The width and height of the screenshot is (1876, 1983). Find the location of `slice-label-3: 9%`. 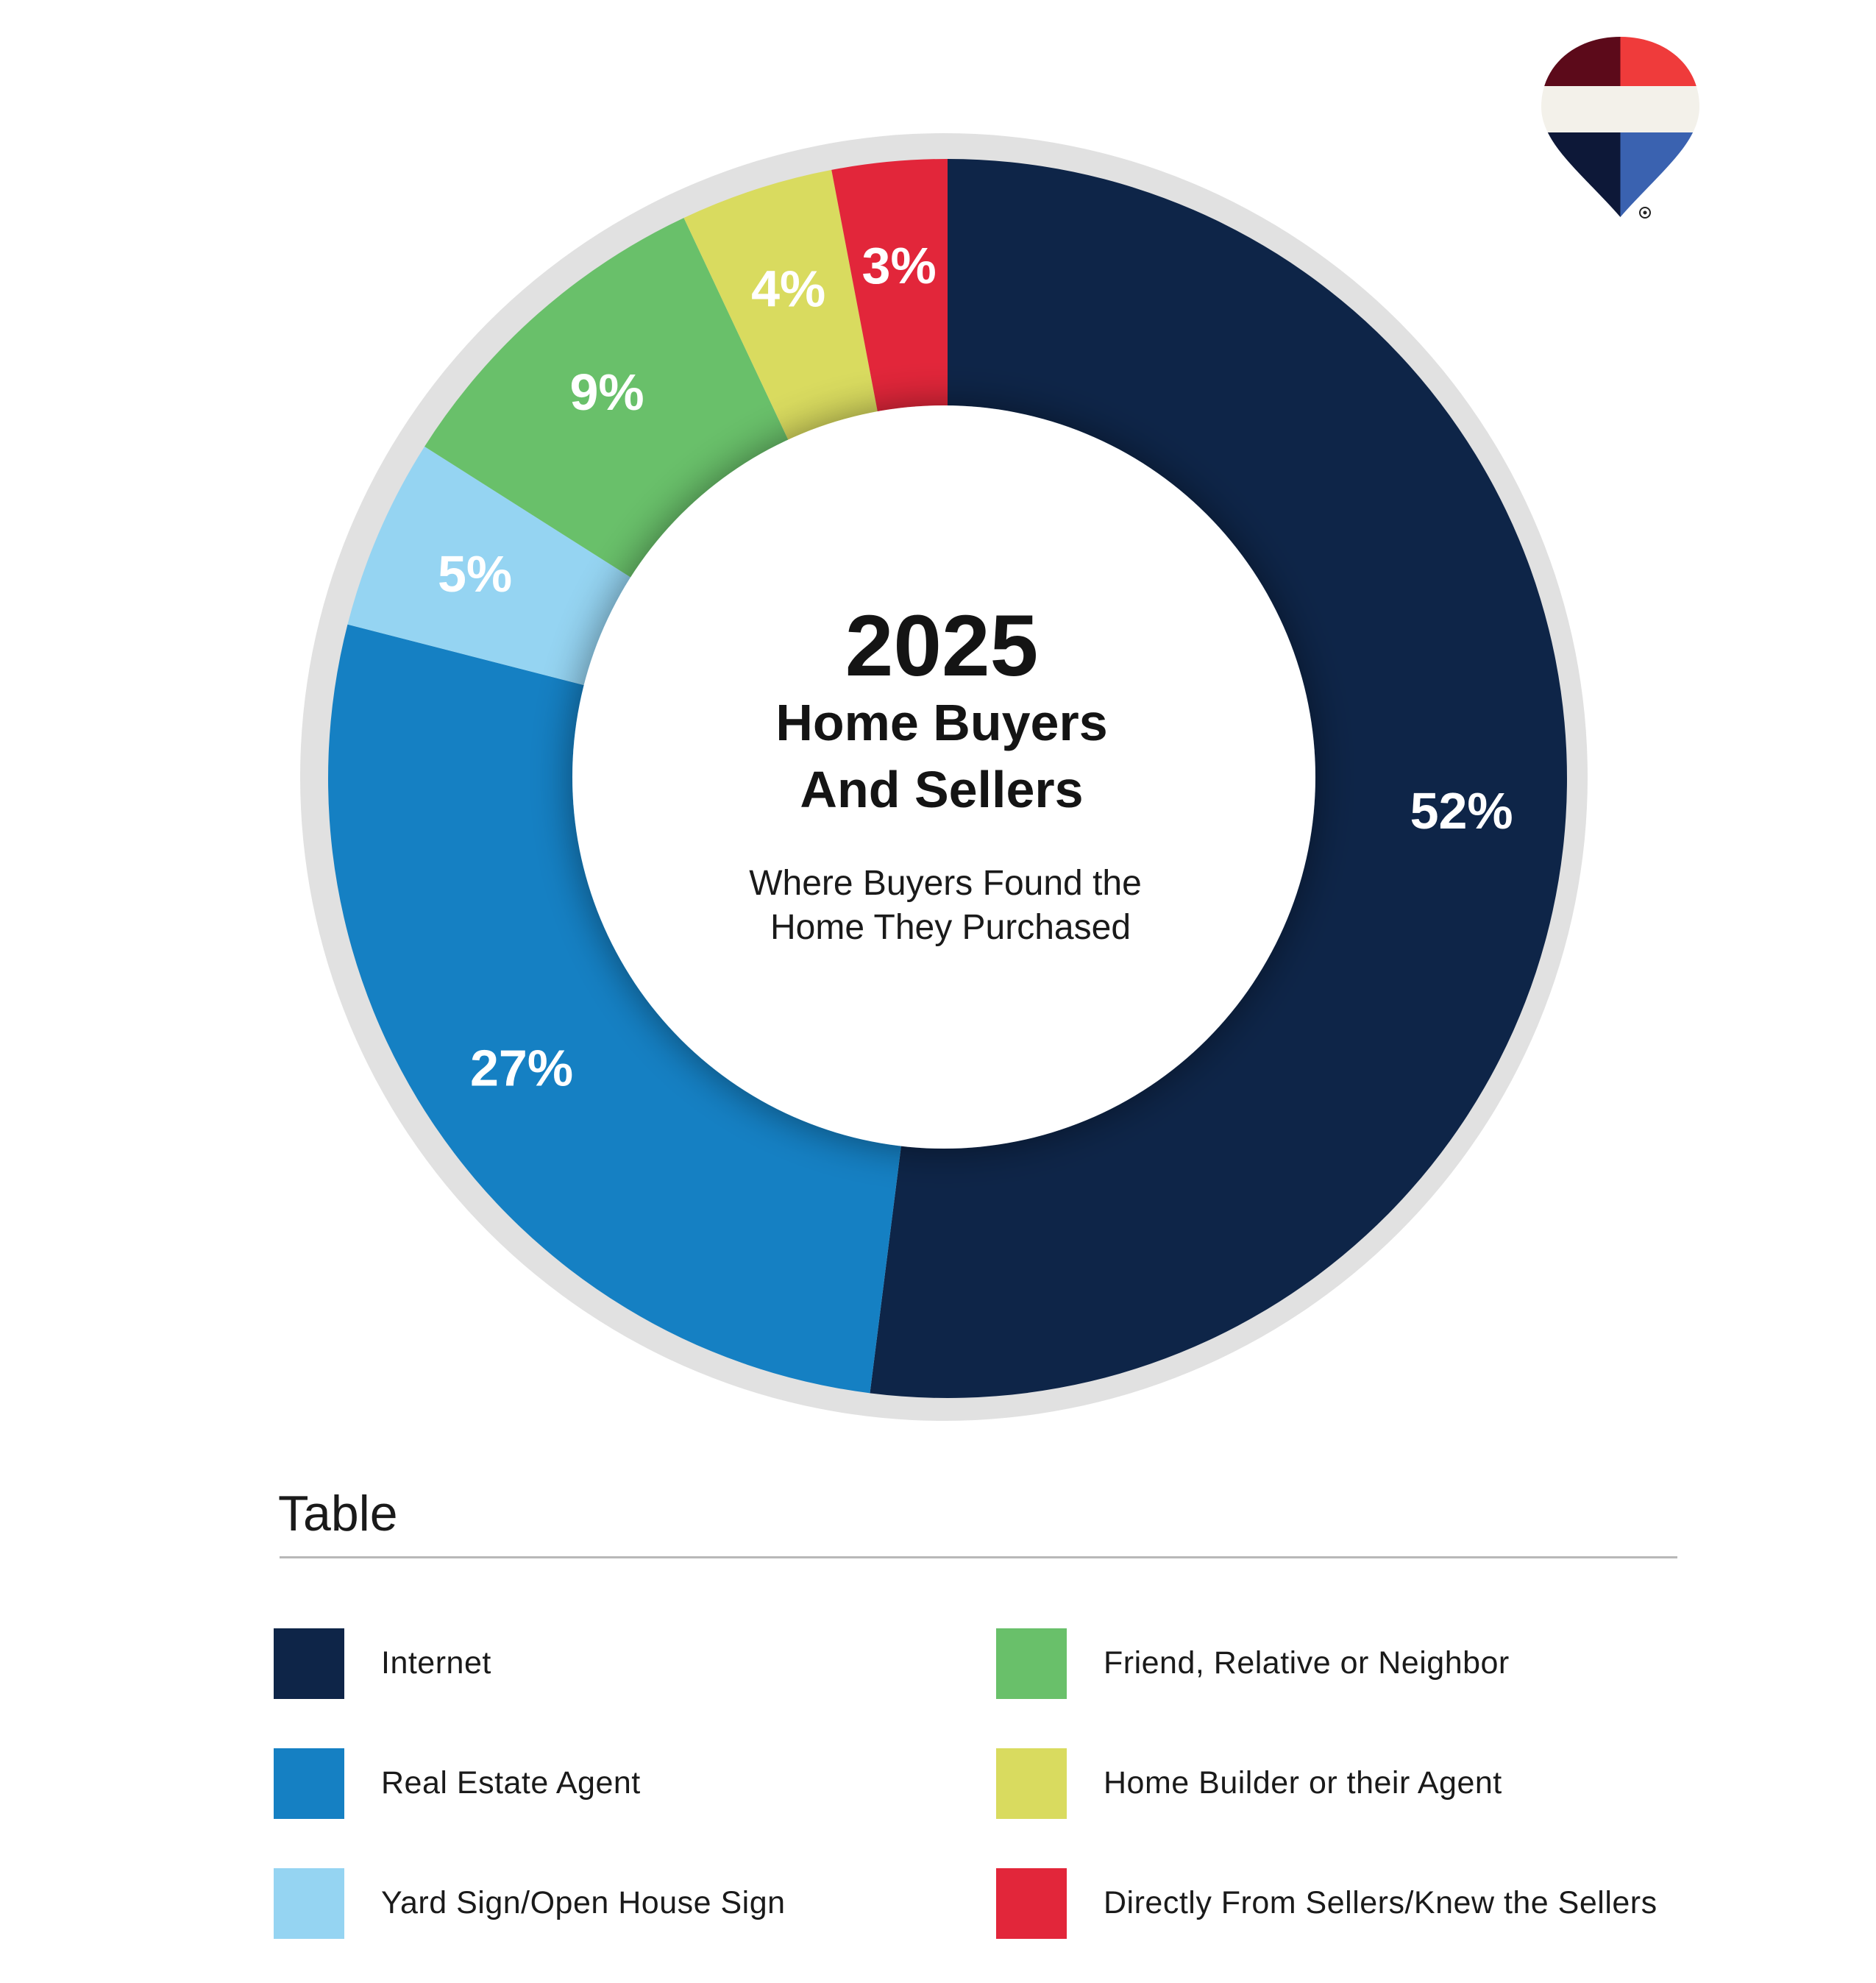

slice-label-3: 9% is located at coordinates (606, 392).